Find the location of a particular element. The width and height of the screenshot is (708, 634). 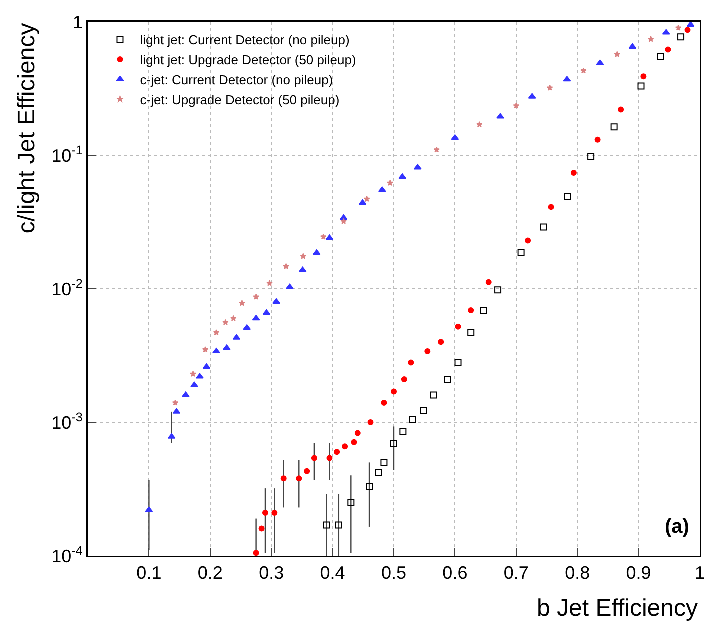

x-tick-label: 0.6 is located at coordinates (455, 573).